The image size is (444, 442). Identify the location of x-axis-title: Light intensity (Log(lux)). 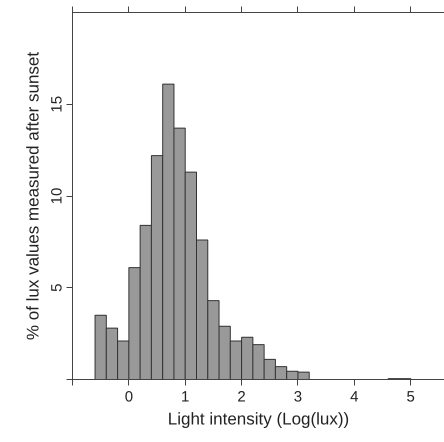
(259, 419).